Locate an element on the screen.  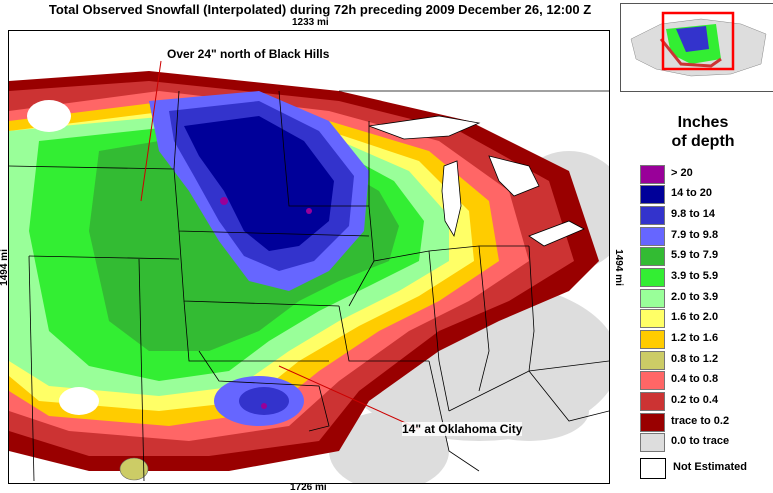
legend-label: 7.9 to 9.8 is located at coordinates (695, 235).